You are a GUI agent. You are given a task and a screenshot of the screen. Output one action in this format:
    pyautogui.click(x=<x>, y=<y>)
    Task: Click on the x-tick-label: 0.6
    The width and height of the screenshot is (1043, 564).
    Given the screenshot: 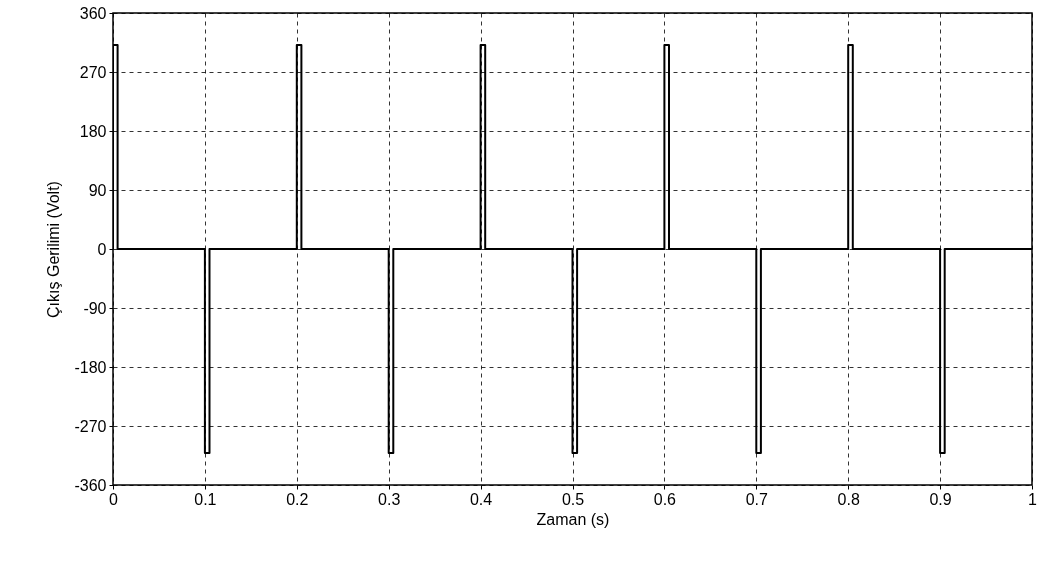 What is the action you would take?
    pyautogui.click(x=665, y=499)
    